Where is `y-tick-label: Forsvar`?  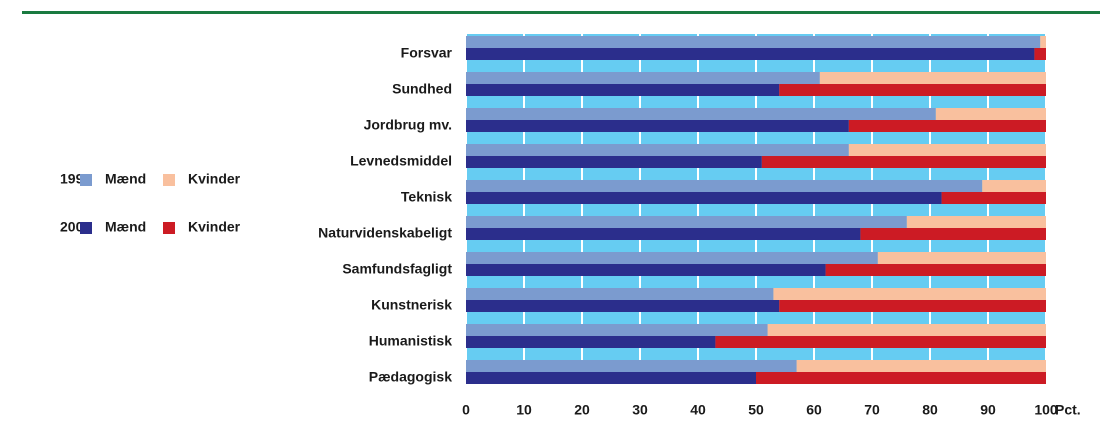 y-tick-label: Forsvar is located at coordinates (427, 53).